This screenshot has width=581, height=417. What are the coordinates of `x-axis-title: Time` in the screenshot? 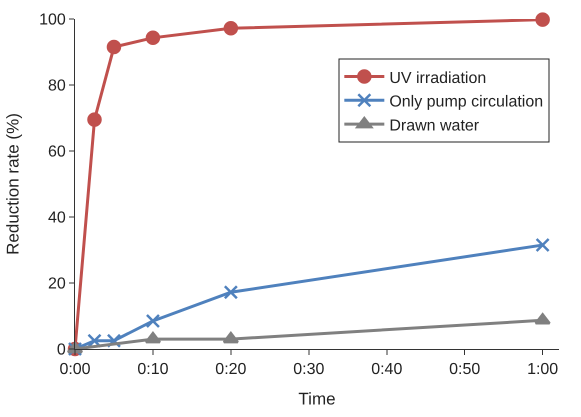 It's located at (317, 399).